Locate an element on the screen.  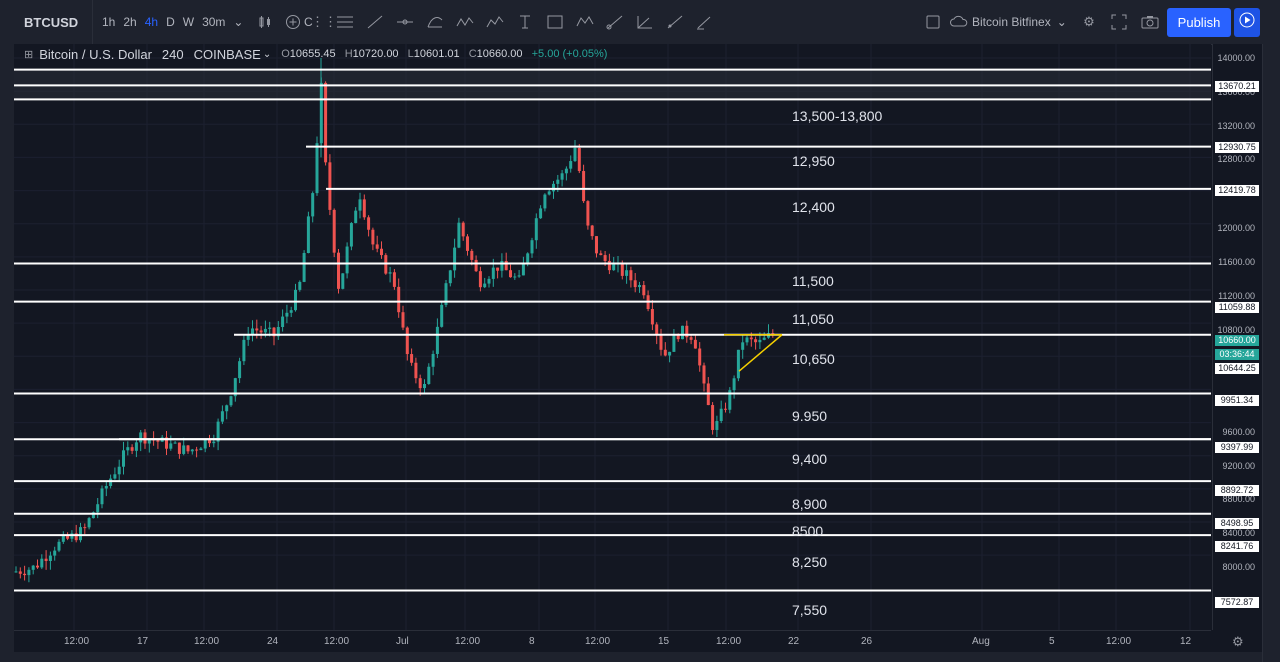
snapshot-button is located at coordinates (1150, 22).